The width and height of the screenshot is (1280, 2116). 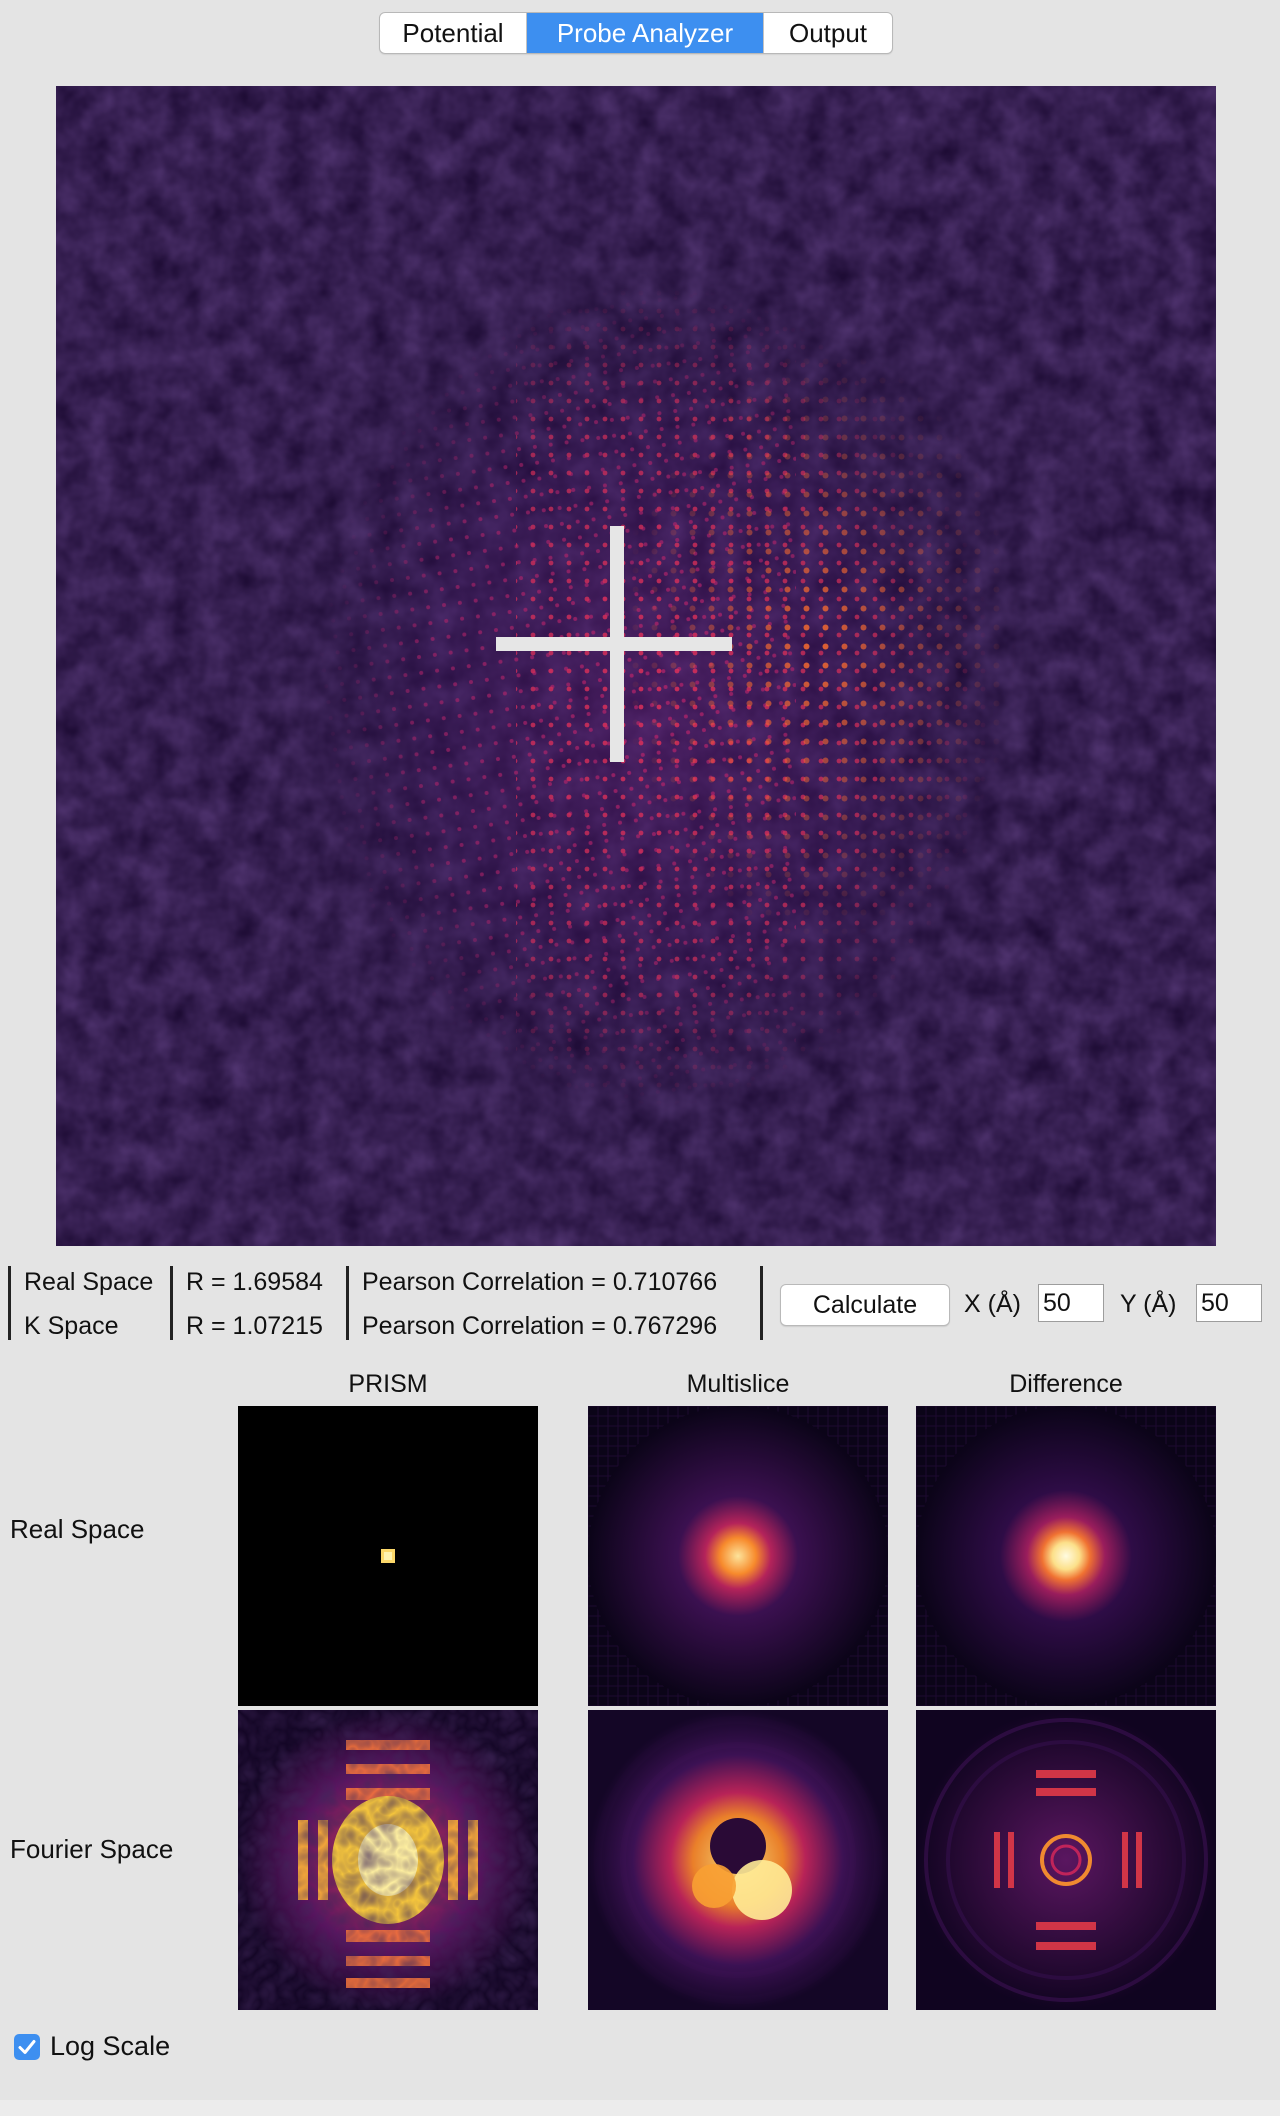 What do you see at coordinates (453, 33) in the screenshot?
I see `tab-potential: Potential` at bounding box center [453, 33].